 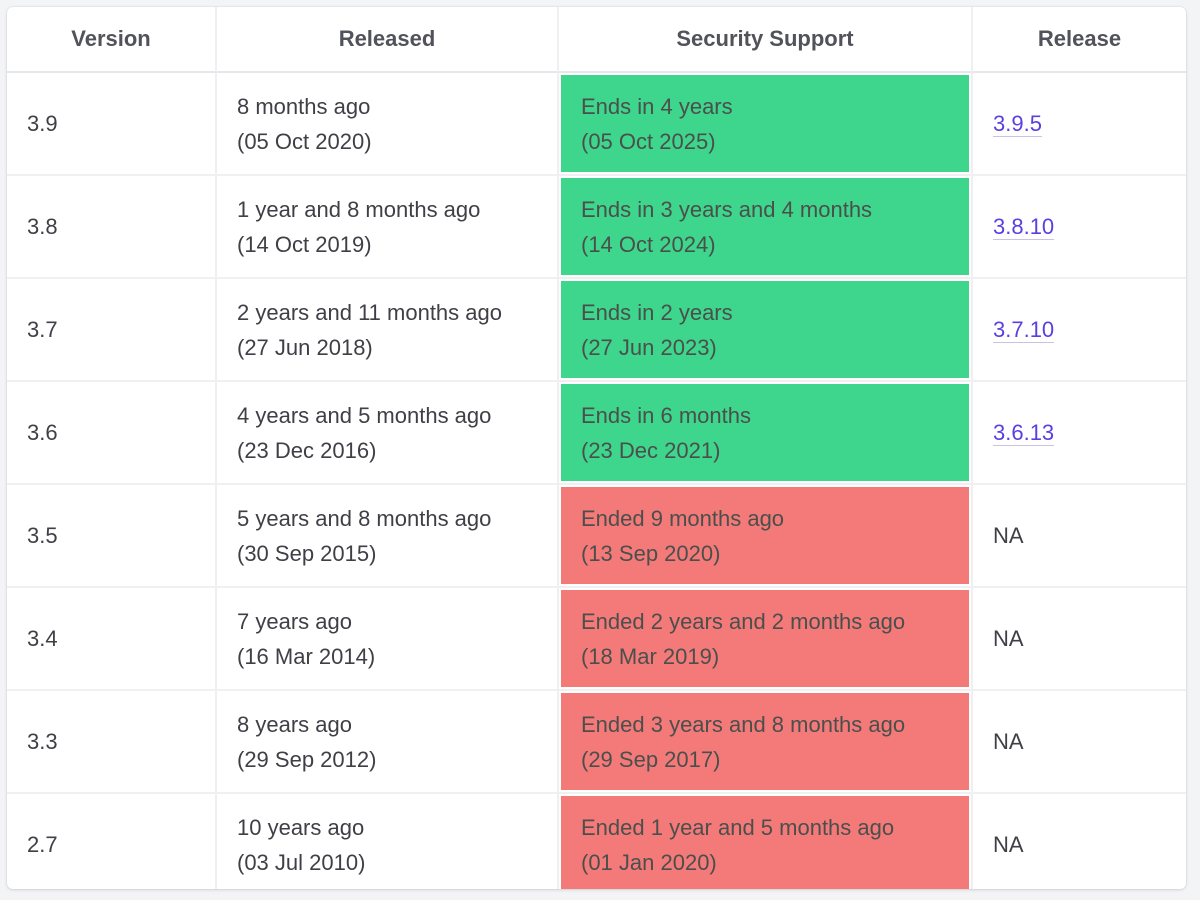 I want to click on security-supported-badge: Ends in 6 months (23 Dec 2021), so click(x=765, y=432).